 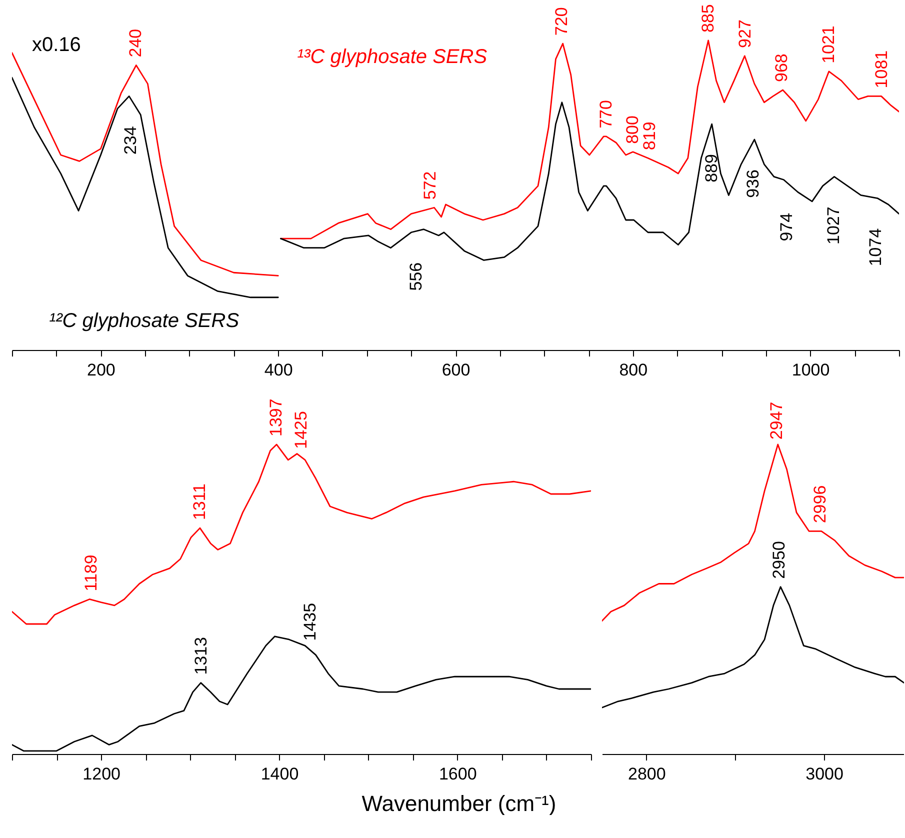 What do you see at coordinates (430, 185) in the screenshot?
I see `annotation: 572` at bounding box center [430, 185].